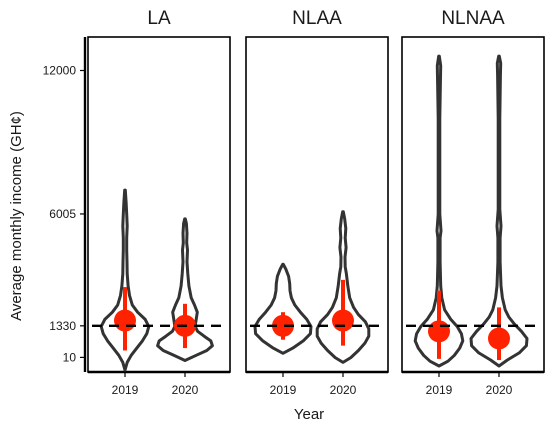 The height and width of the screenshot is (426, 550). What do you see at coordinates (70, 357) in the screenshot?
I see `y-tick-label: 10` at bounding box center [70, 357].